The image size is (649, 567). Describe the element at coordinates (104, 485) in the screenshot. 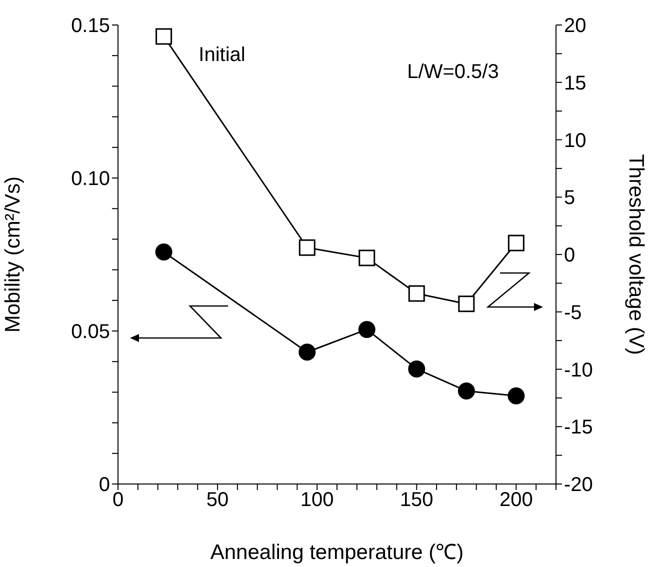

I see `y-tick-label: 0` at that location.